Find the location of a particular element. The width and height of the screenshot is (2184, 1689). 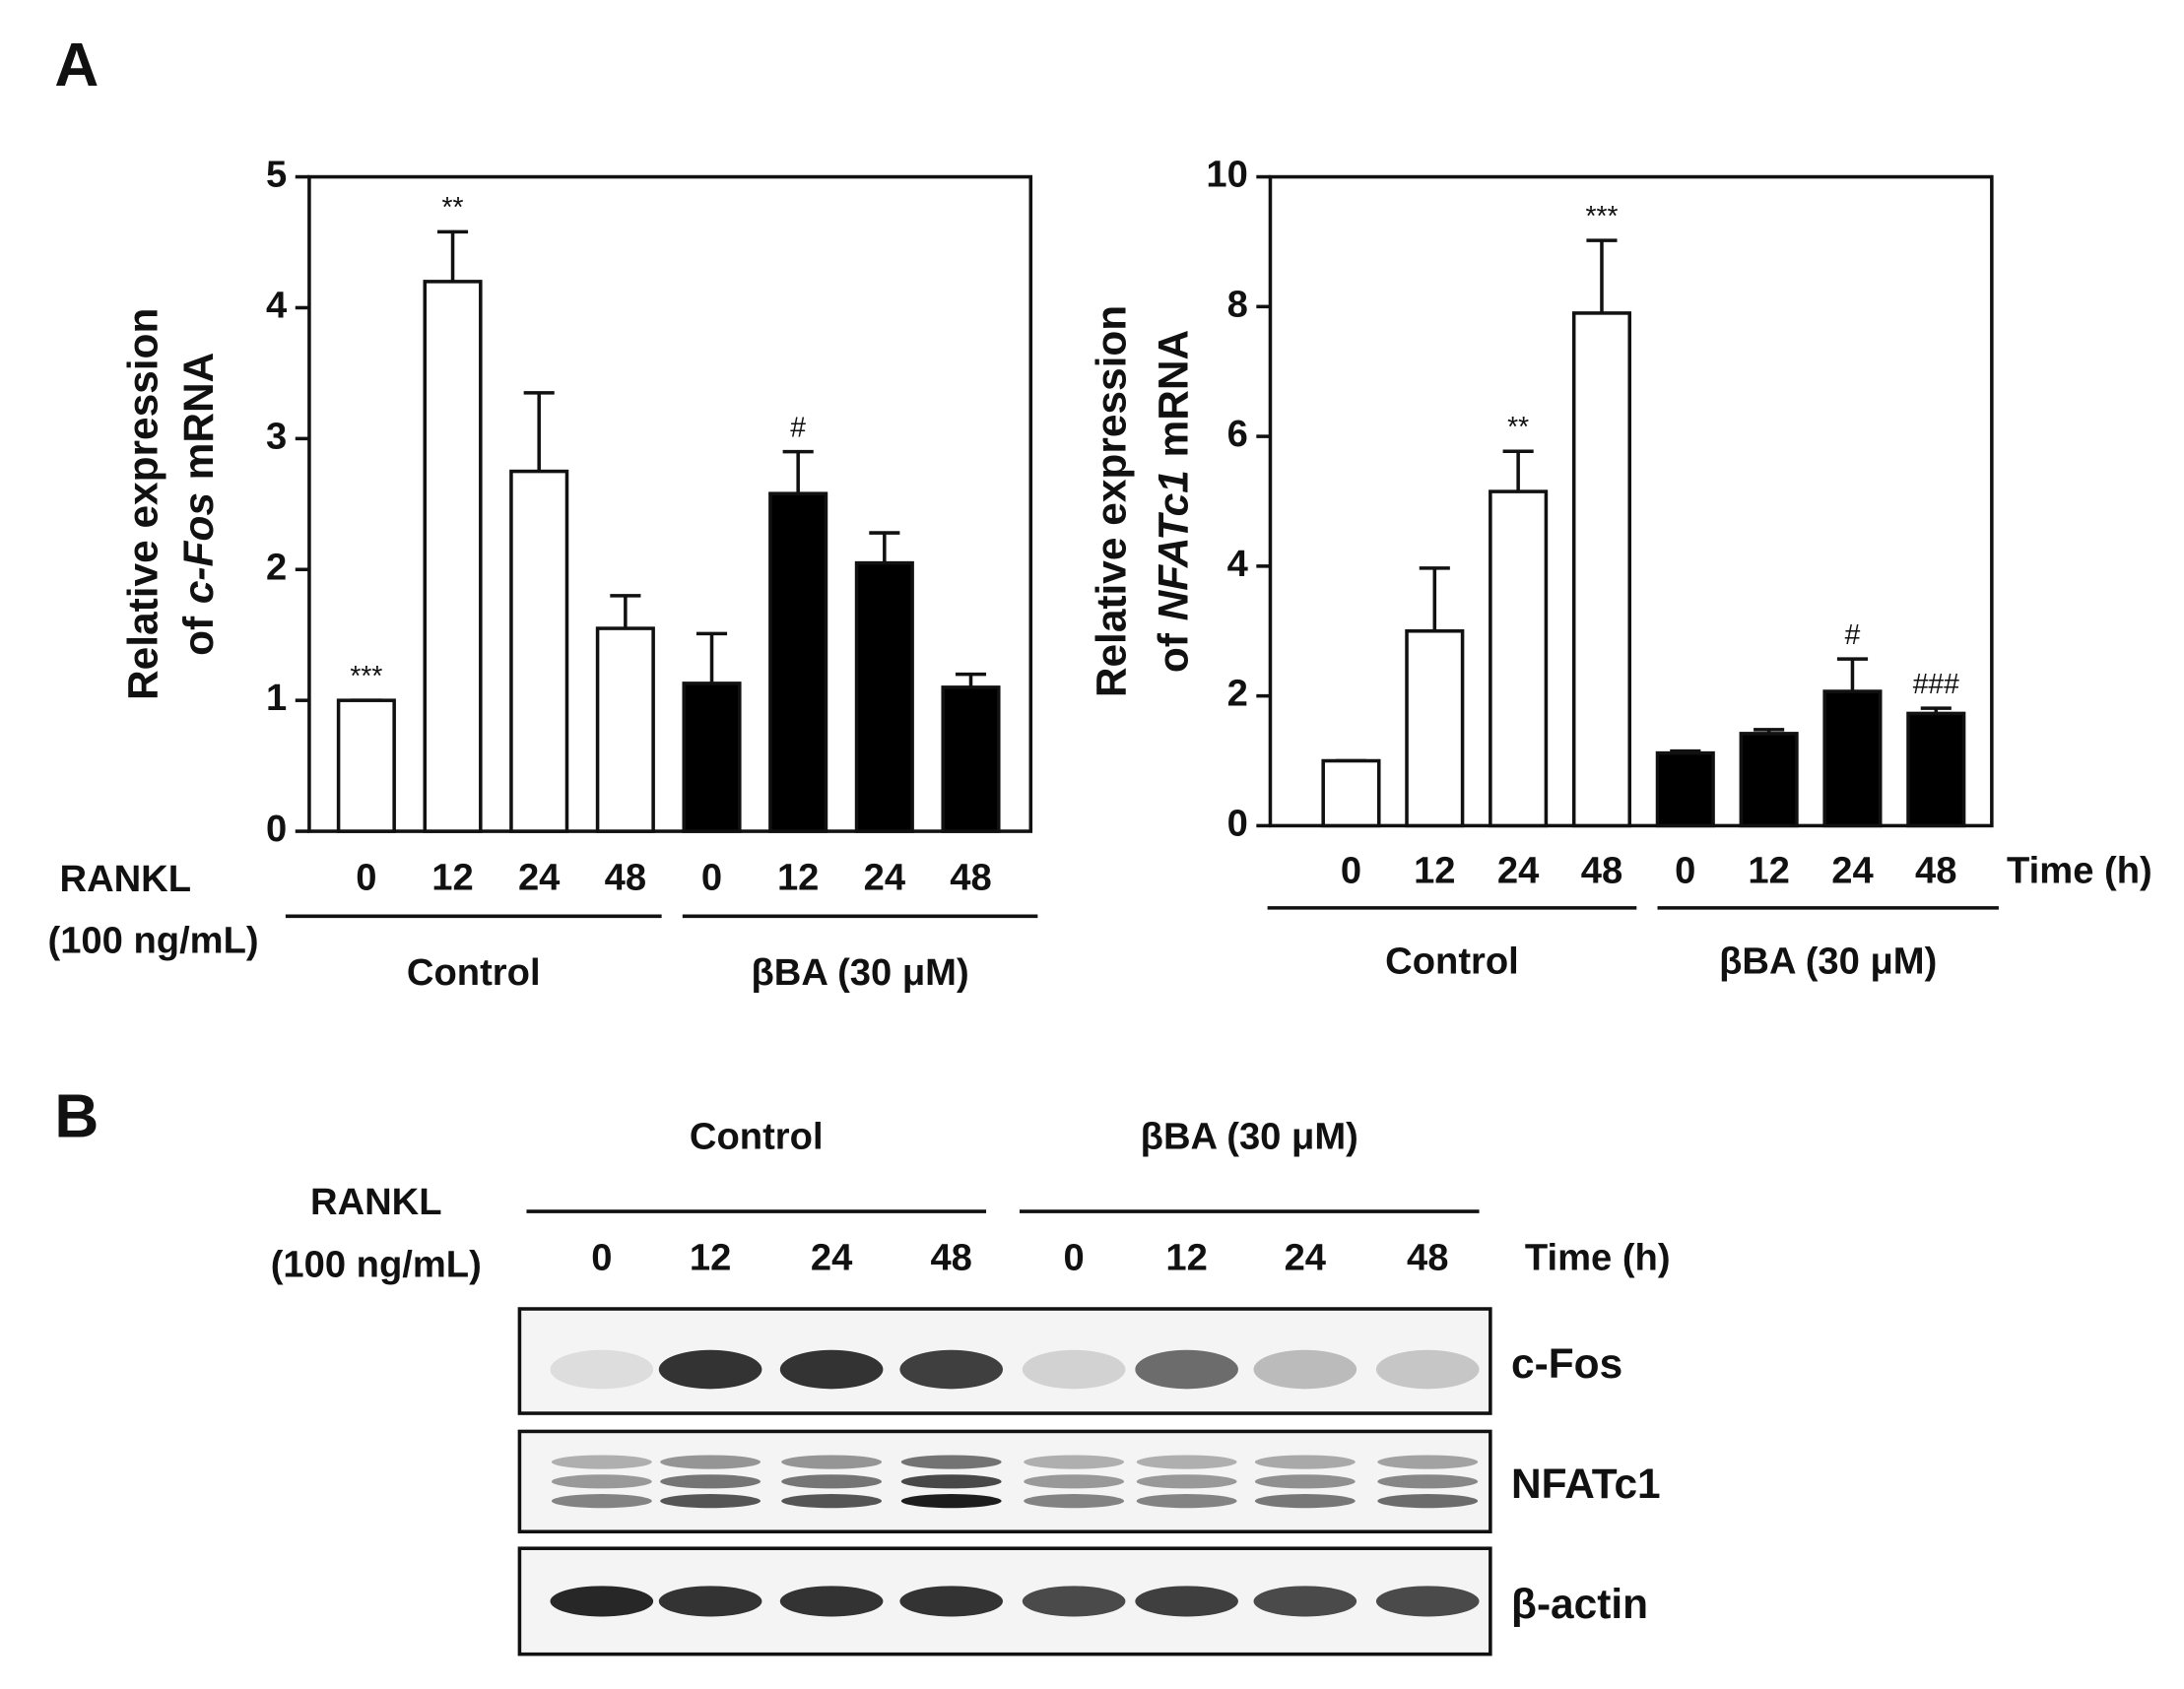

blot-group-label: Control is located at coordinates (757, 1137).